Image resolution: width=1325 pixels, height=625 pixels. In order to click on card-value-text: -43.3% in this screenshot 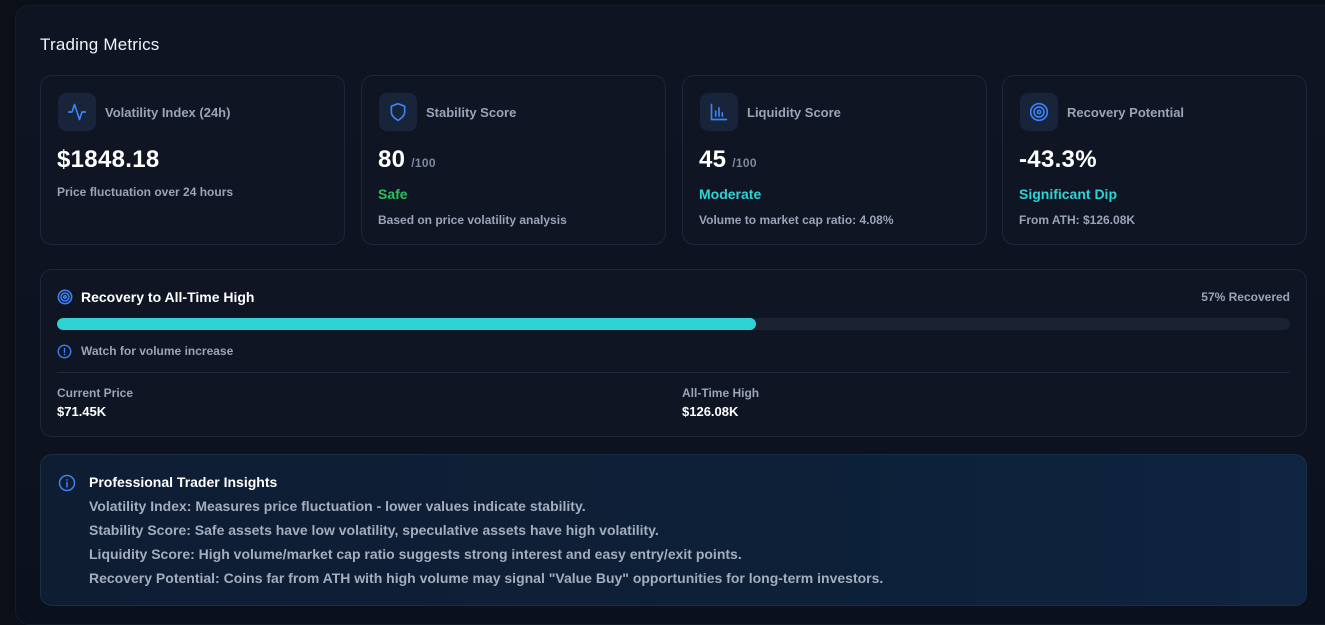, I will do `click(1058, 159)`.